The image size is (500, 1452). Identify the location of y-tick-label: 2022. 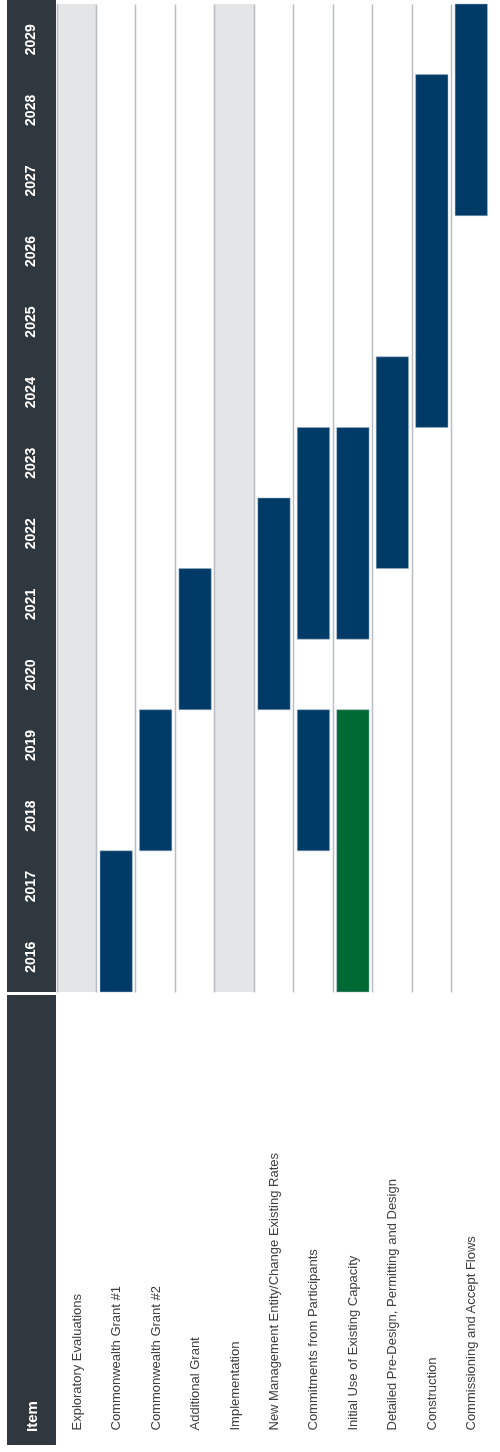
(29, 534).